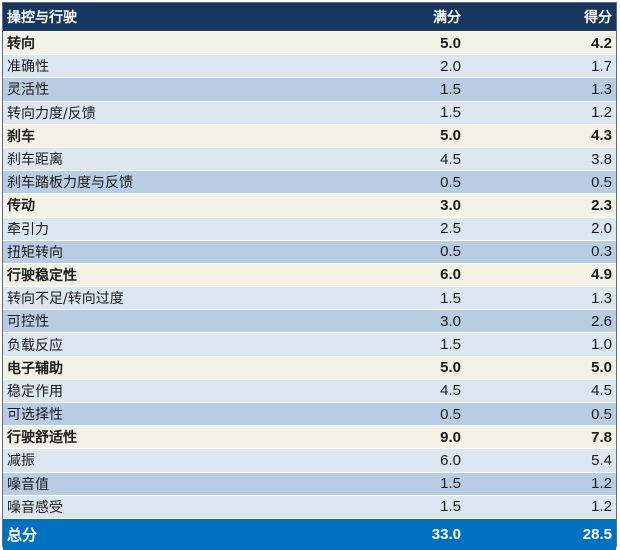 This screenshot has height=550, width=620. Describe the element at coordinates (450, 229) in the screenshot. I see `row-max: 2.5` at that location.